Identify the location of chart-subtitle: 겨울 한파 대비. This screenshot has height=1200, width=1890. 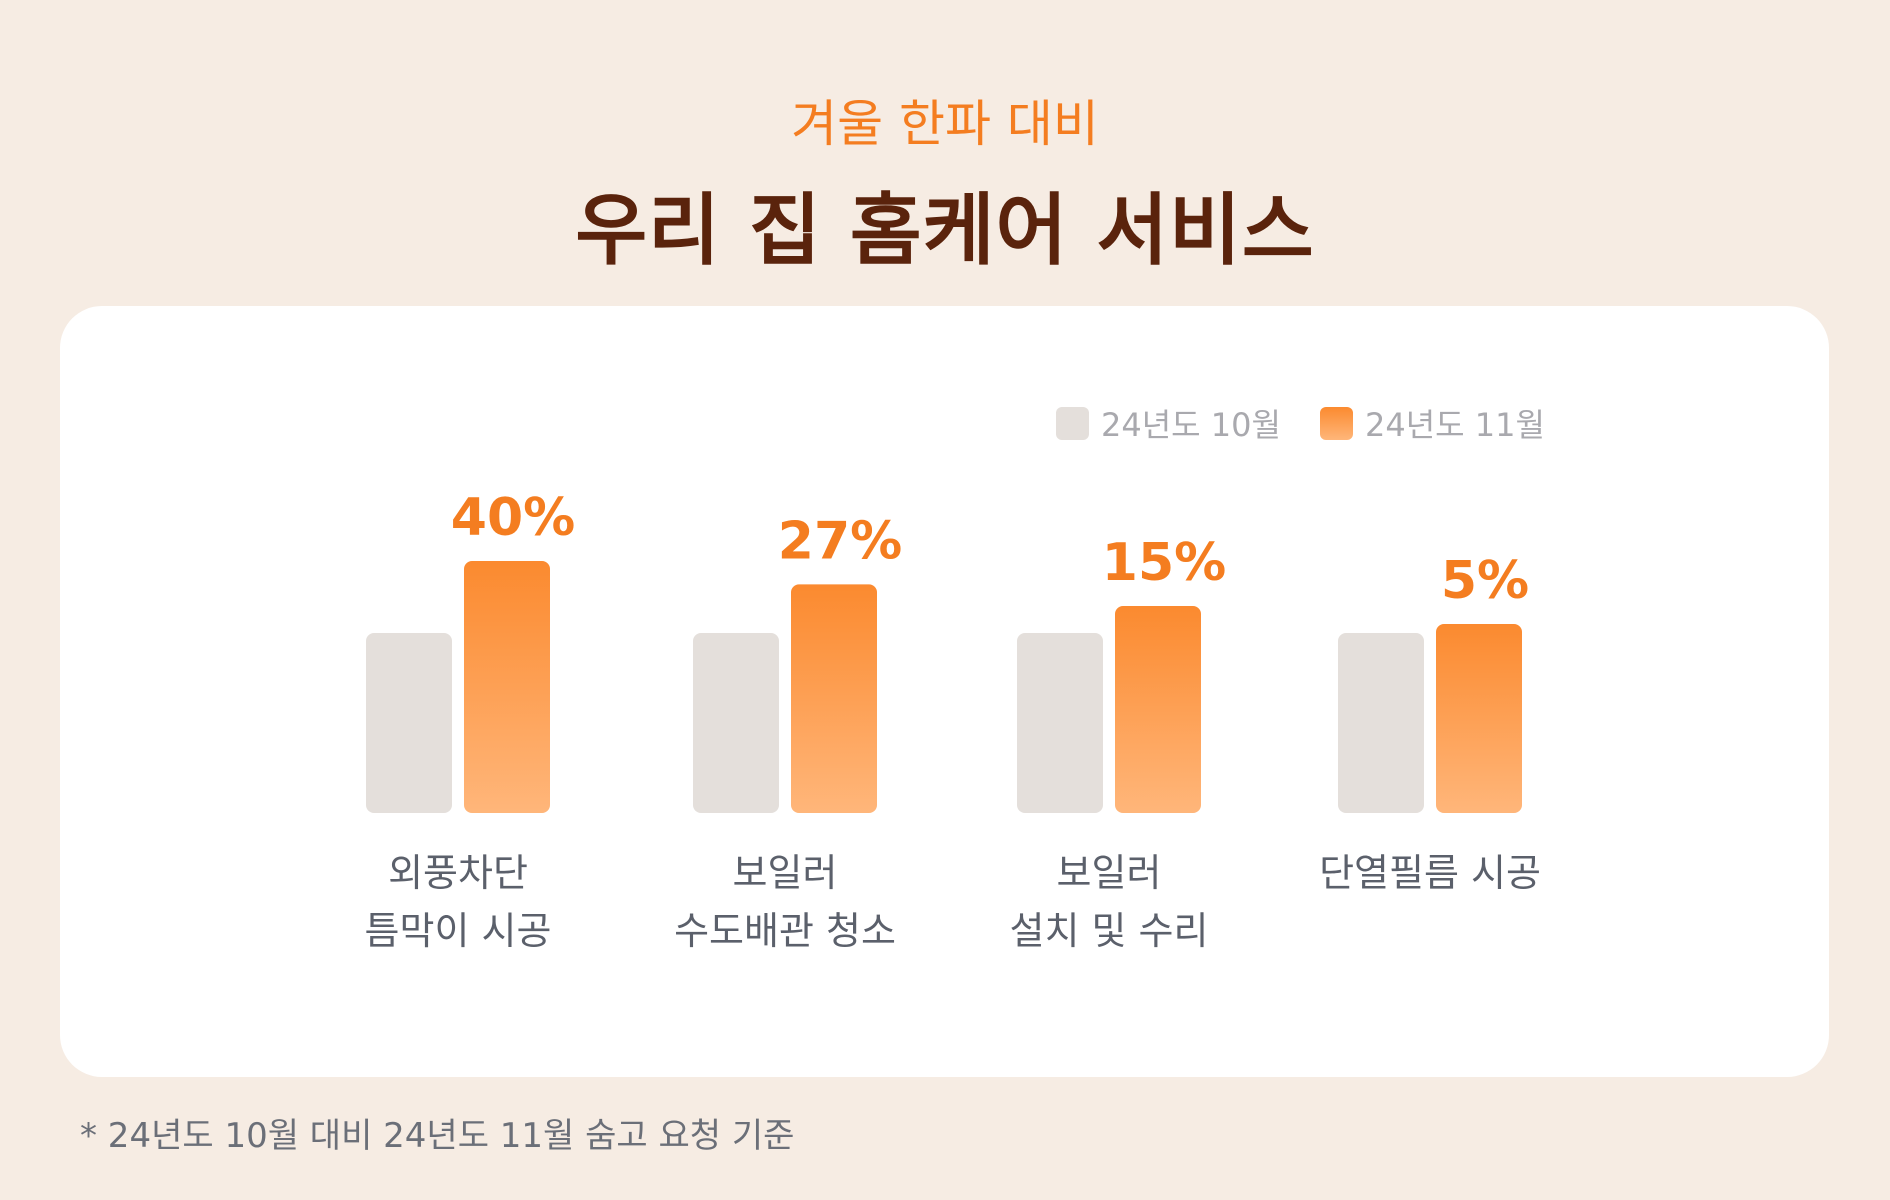
(945, 124).